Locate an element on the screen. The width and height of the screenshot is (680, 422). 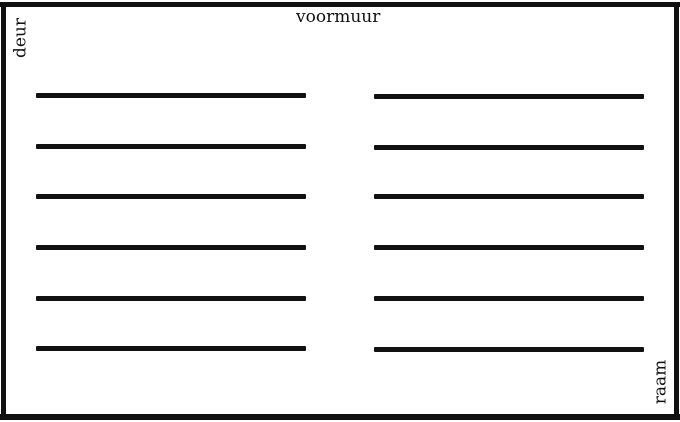
window-label: raam is located at coordinates (660, 382).